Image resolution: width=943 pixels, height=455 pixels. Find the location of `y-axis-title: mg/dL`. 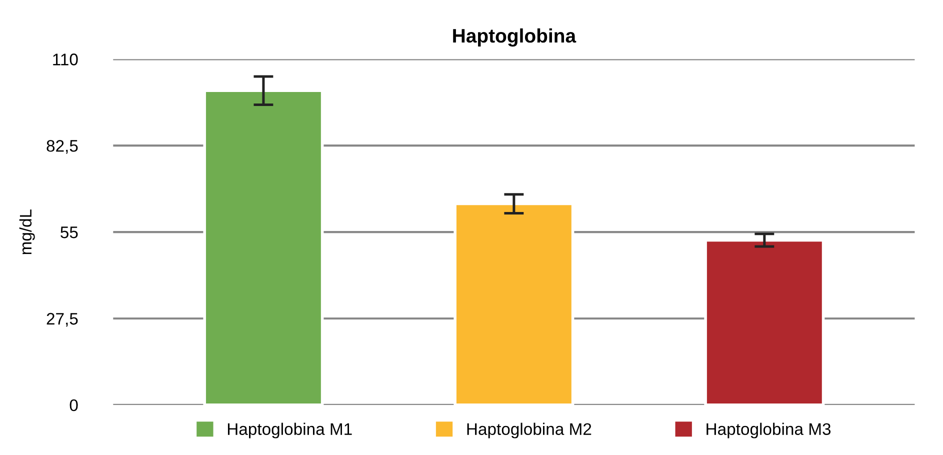

y-axis-title: mg/dL is located at coordinates (27, 231).